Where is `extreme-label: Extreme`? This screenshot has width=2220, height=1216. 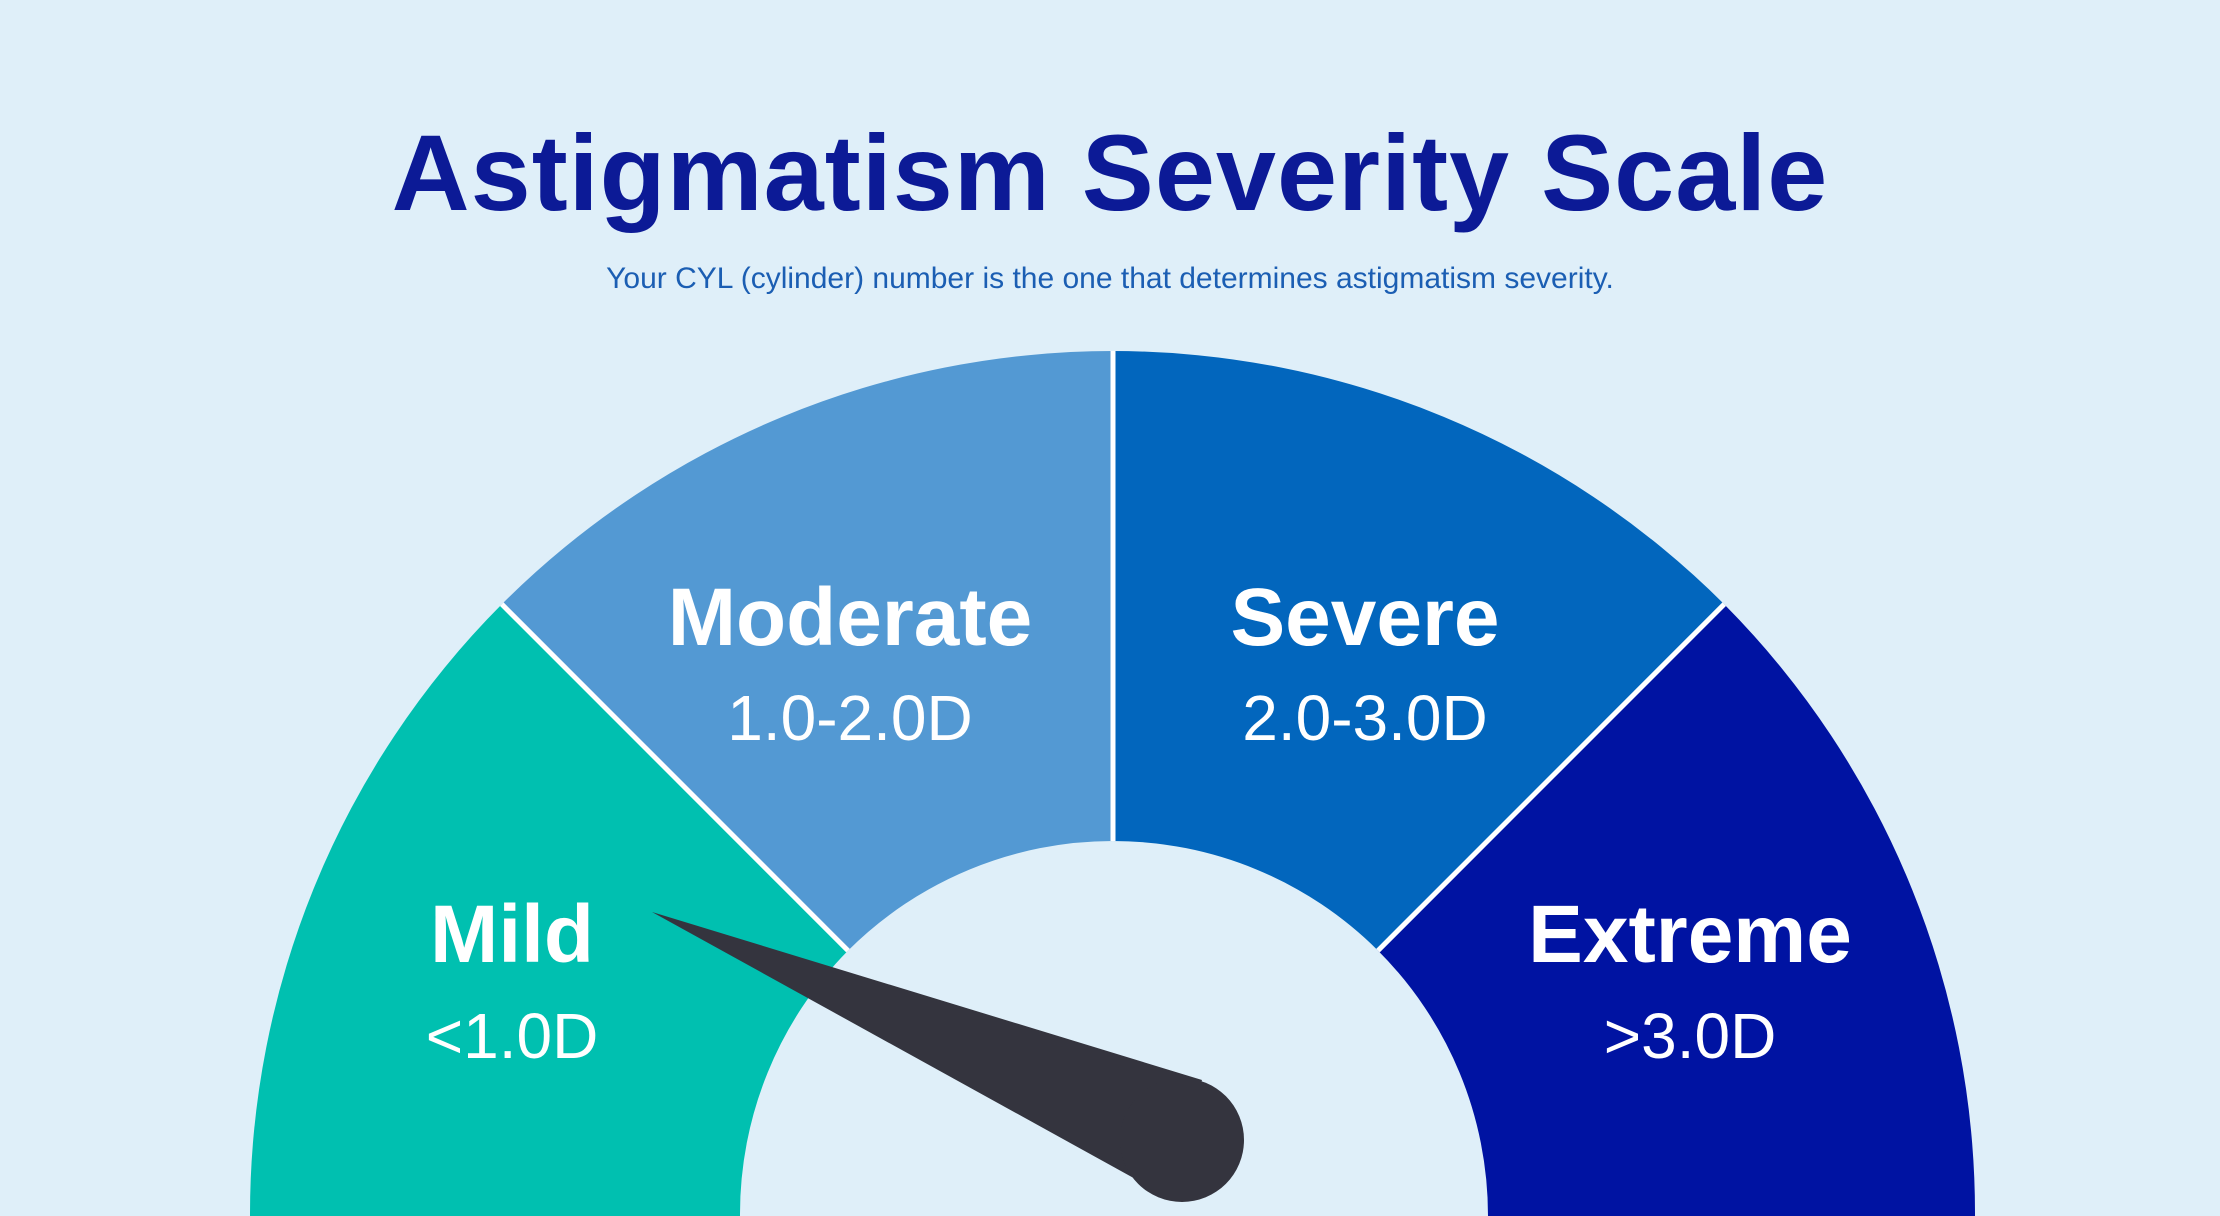
extreme-label: Extreme is located at coordinates (1690, 934).